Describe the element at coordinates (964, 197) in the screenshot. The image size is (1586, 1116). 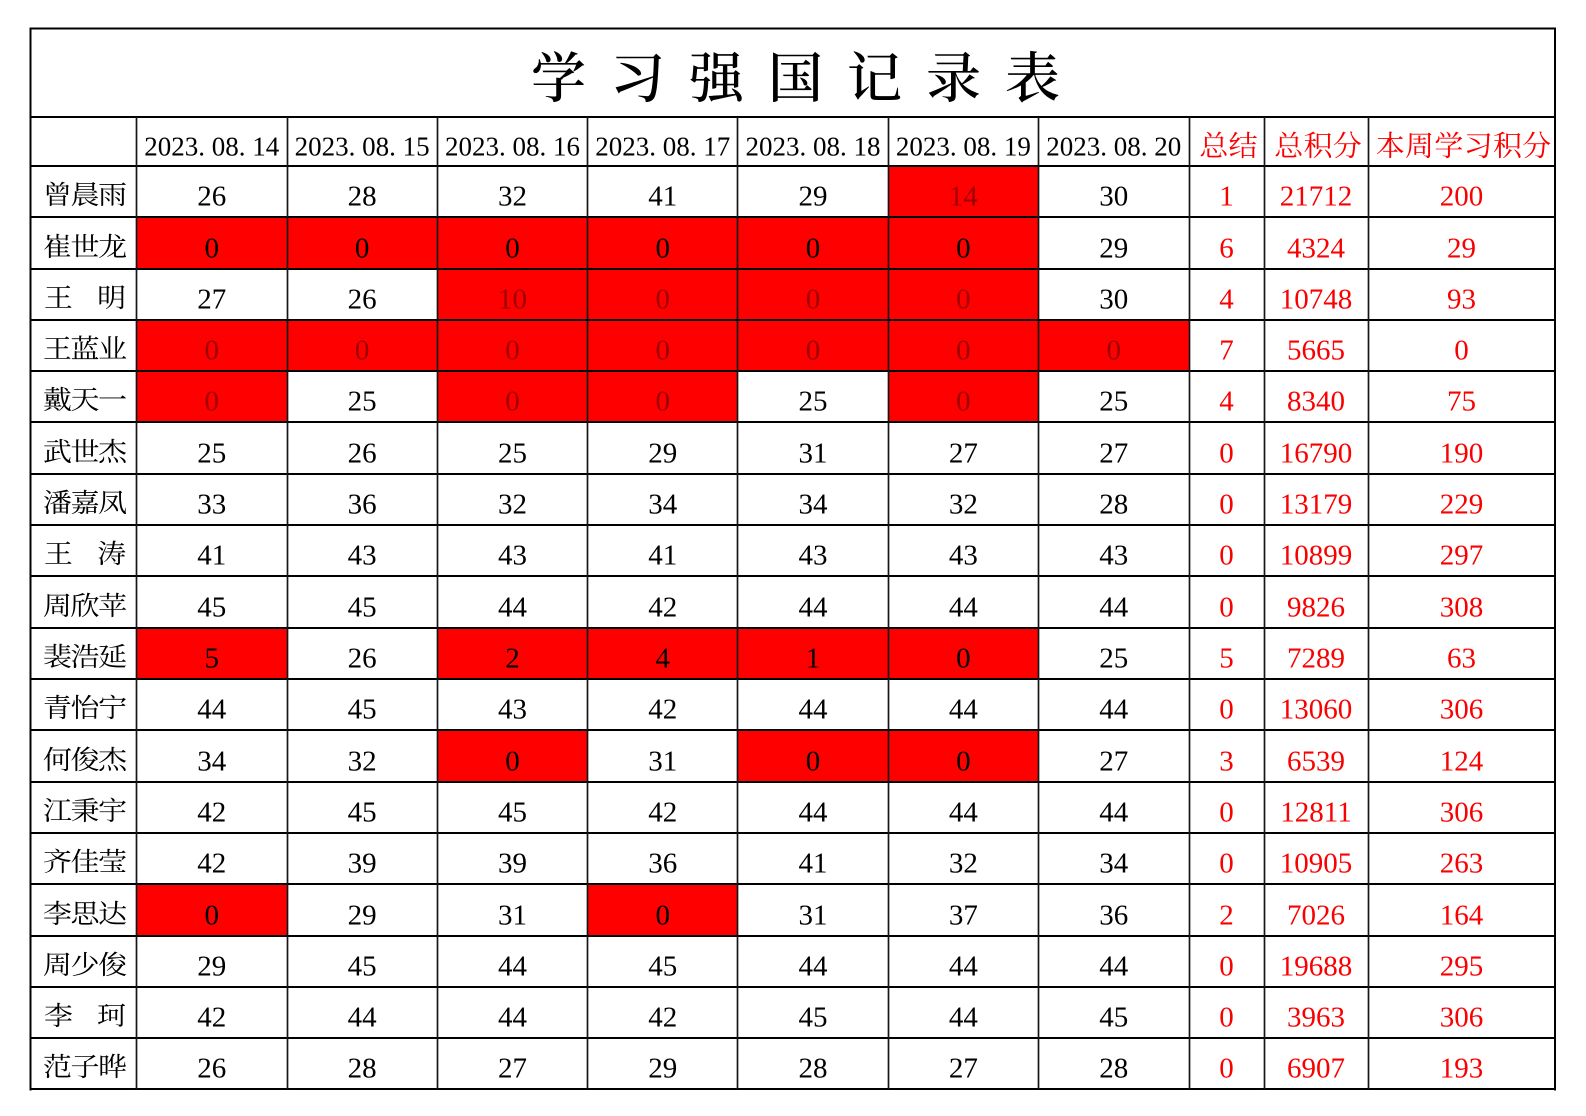
I see `svg-text: 14` at that location.